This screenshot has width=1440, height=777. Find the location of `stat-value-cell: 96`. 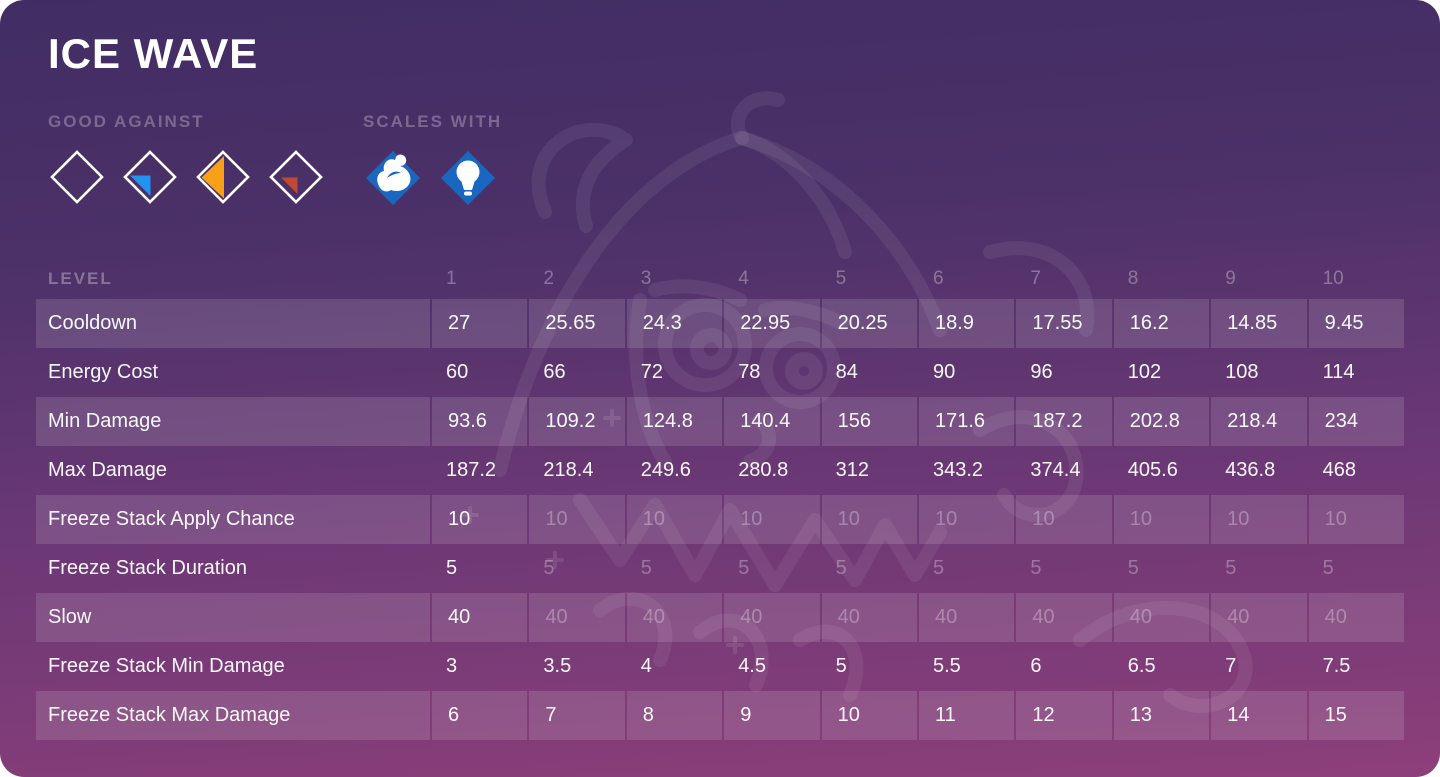

stat-value-cell: 96 is located at coordinates (1041, 372).